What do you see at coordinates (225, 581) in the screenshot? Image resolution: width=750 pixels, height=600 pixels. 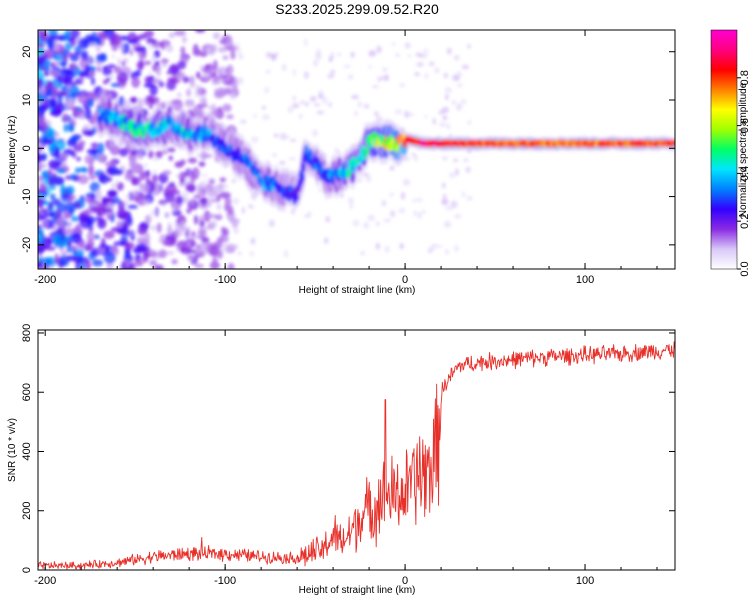 I see `snr-x-tick-label: -100` at bounding box center [225, 581].